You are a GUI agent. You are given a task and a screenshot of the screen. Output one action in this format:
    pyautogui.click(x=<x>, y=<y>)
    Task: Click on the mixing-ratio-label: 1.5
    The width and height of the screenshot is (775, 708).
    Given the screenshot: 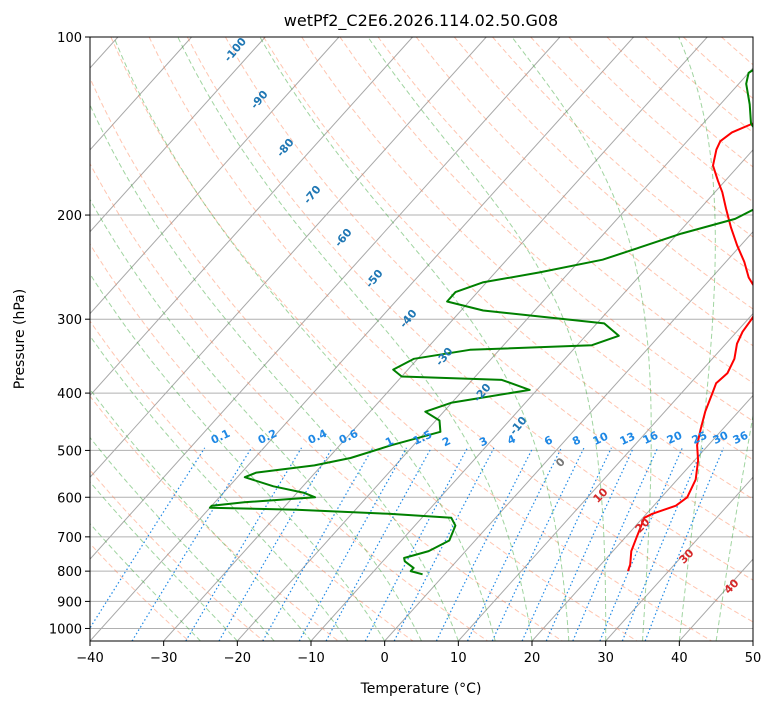 What is the action you would take?
    pyautogui.click(x=422, y=438)
    